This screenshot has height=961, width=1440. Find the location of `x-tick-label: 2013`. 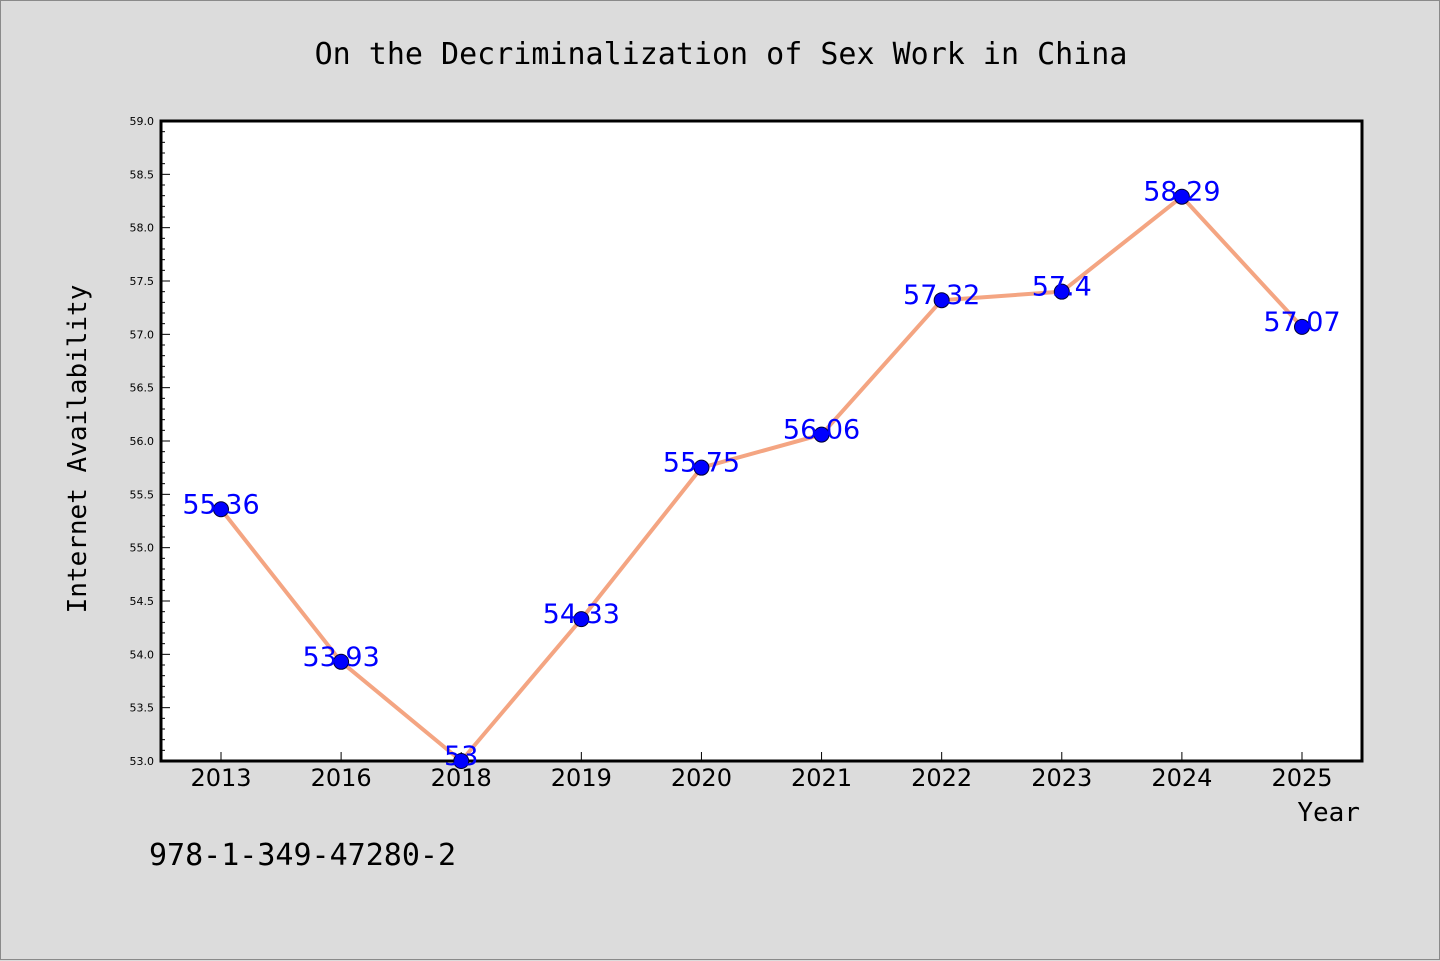

x-tick-label: 2013 is located at coordinates (220, 778).